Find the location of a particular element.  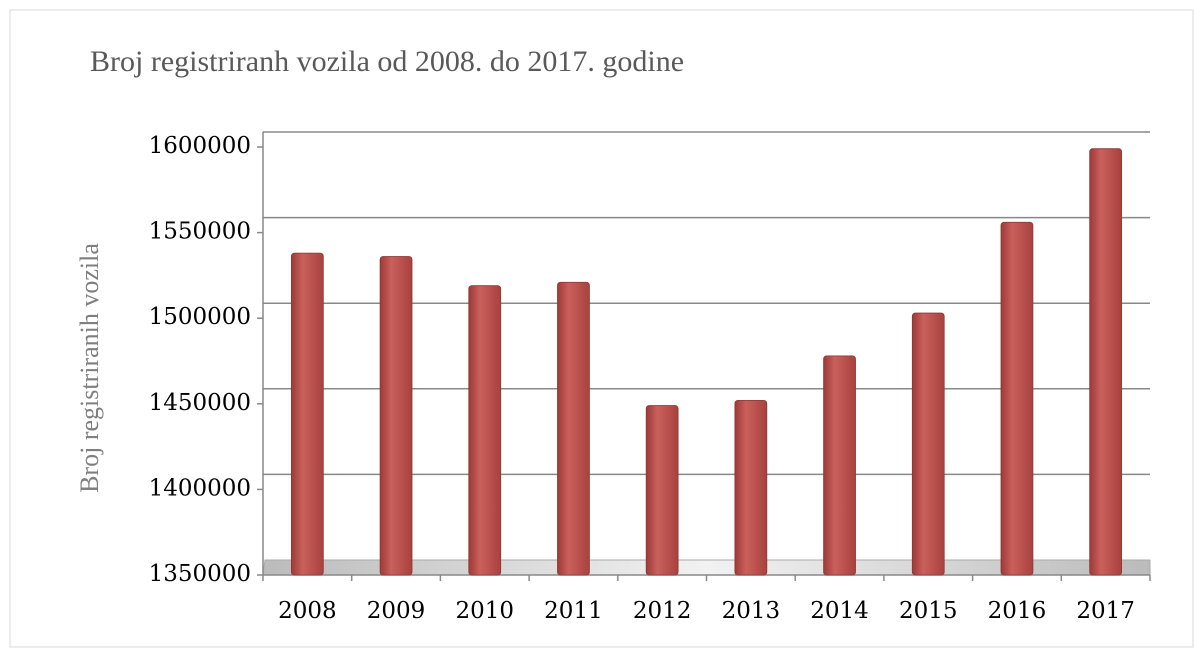

y-tick-label: 1500000 is located at coordinates (200, 317).